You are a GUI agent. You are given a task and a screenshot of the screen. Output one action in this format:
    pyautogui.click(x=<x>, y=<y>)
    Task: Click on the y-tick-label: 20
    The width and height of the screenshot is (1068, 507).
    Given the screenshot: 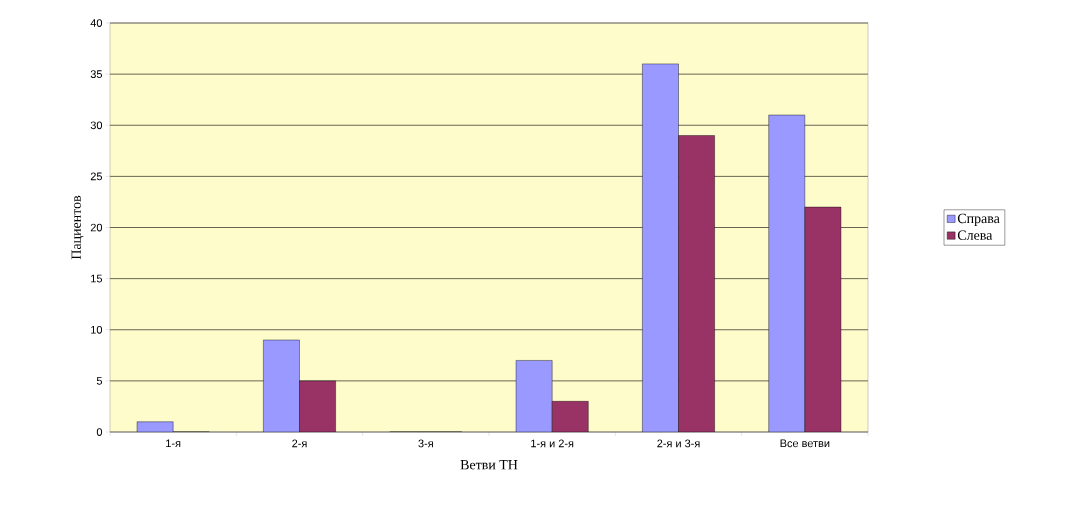 What is the action you would take?
    pyautogui.click(x=96, y=227)
    